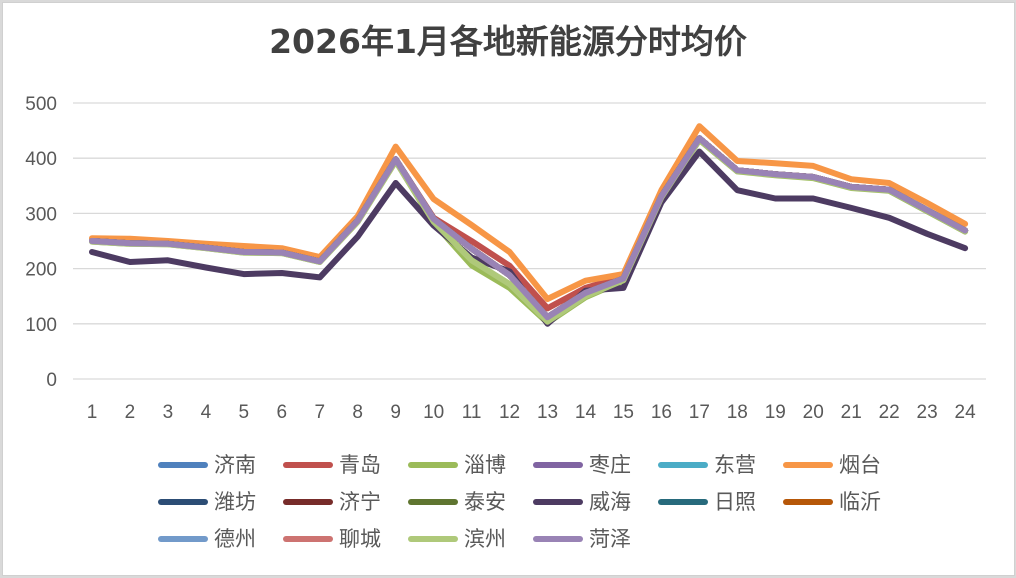 The image size is (1016, 578). Describe the element at coordinates (966, 412) in the screenshot. I see `x-tick-label: 24` at that location.